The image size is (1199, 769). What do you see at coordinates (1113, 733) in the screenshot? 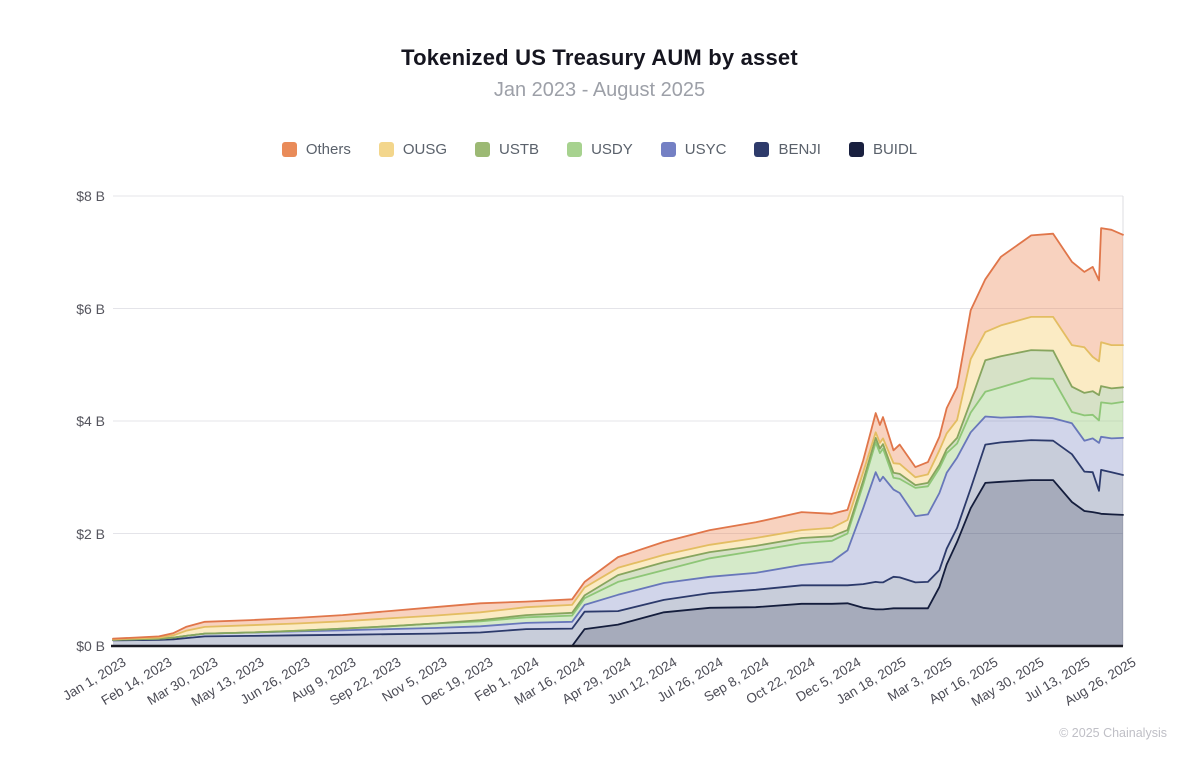
I see `copyright-note: © 2025 Chainalysis` at bounding box center [1113, 733].